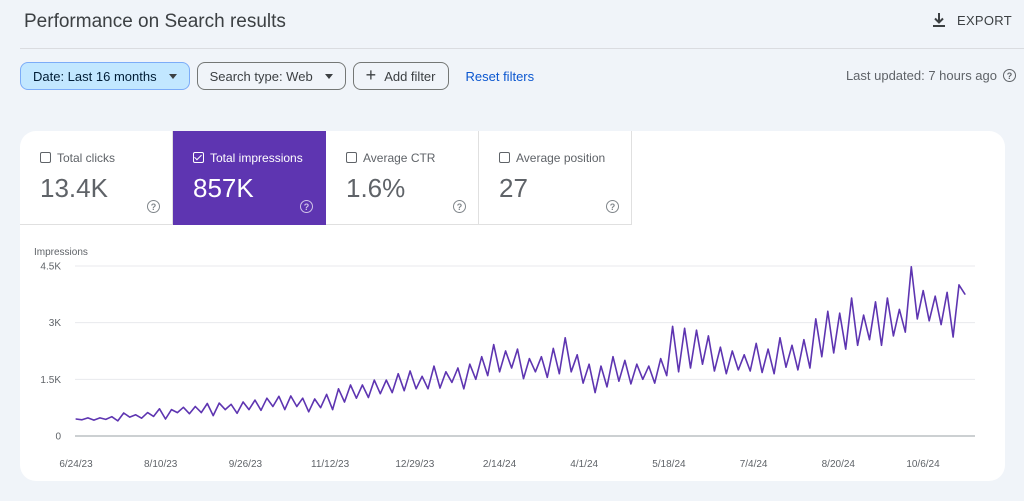 The height and width of the screenshot is (501, 1024). Describe the element at coordinates (76, 464) in the screenshot. I see `x-tick-label: 6/24/23` at that location.